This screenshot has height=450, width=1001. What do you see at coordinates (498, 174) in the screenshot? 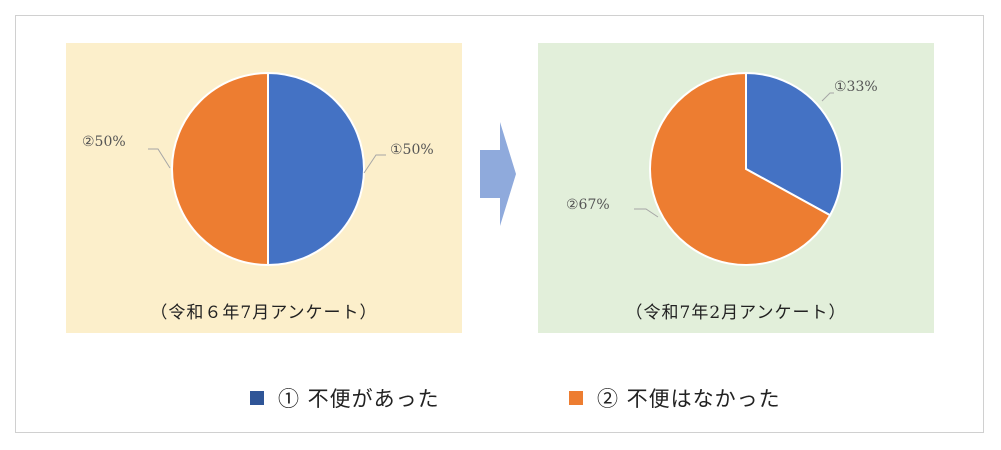
I see `right-arrow-icon` at bounding box center [498, 174].